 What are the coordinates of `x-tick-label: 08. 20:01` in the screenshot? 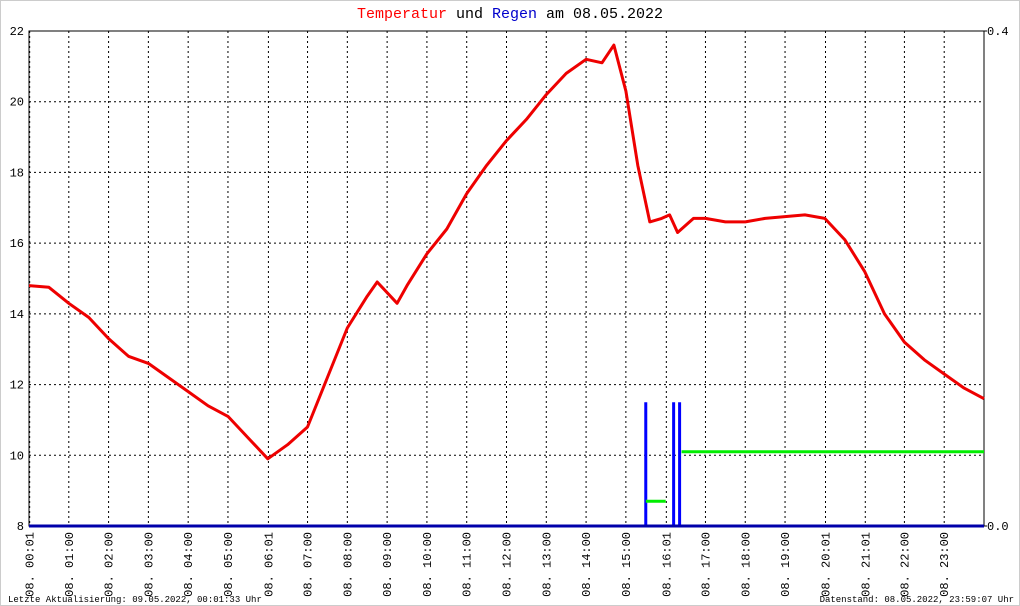 It's located at (826, 564).